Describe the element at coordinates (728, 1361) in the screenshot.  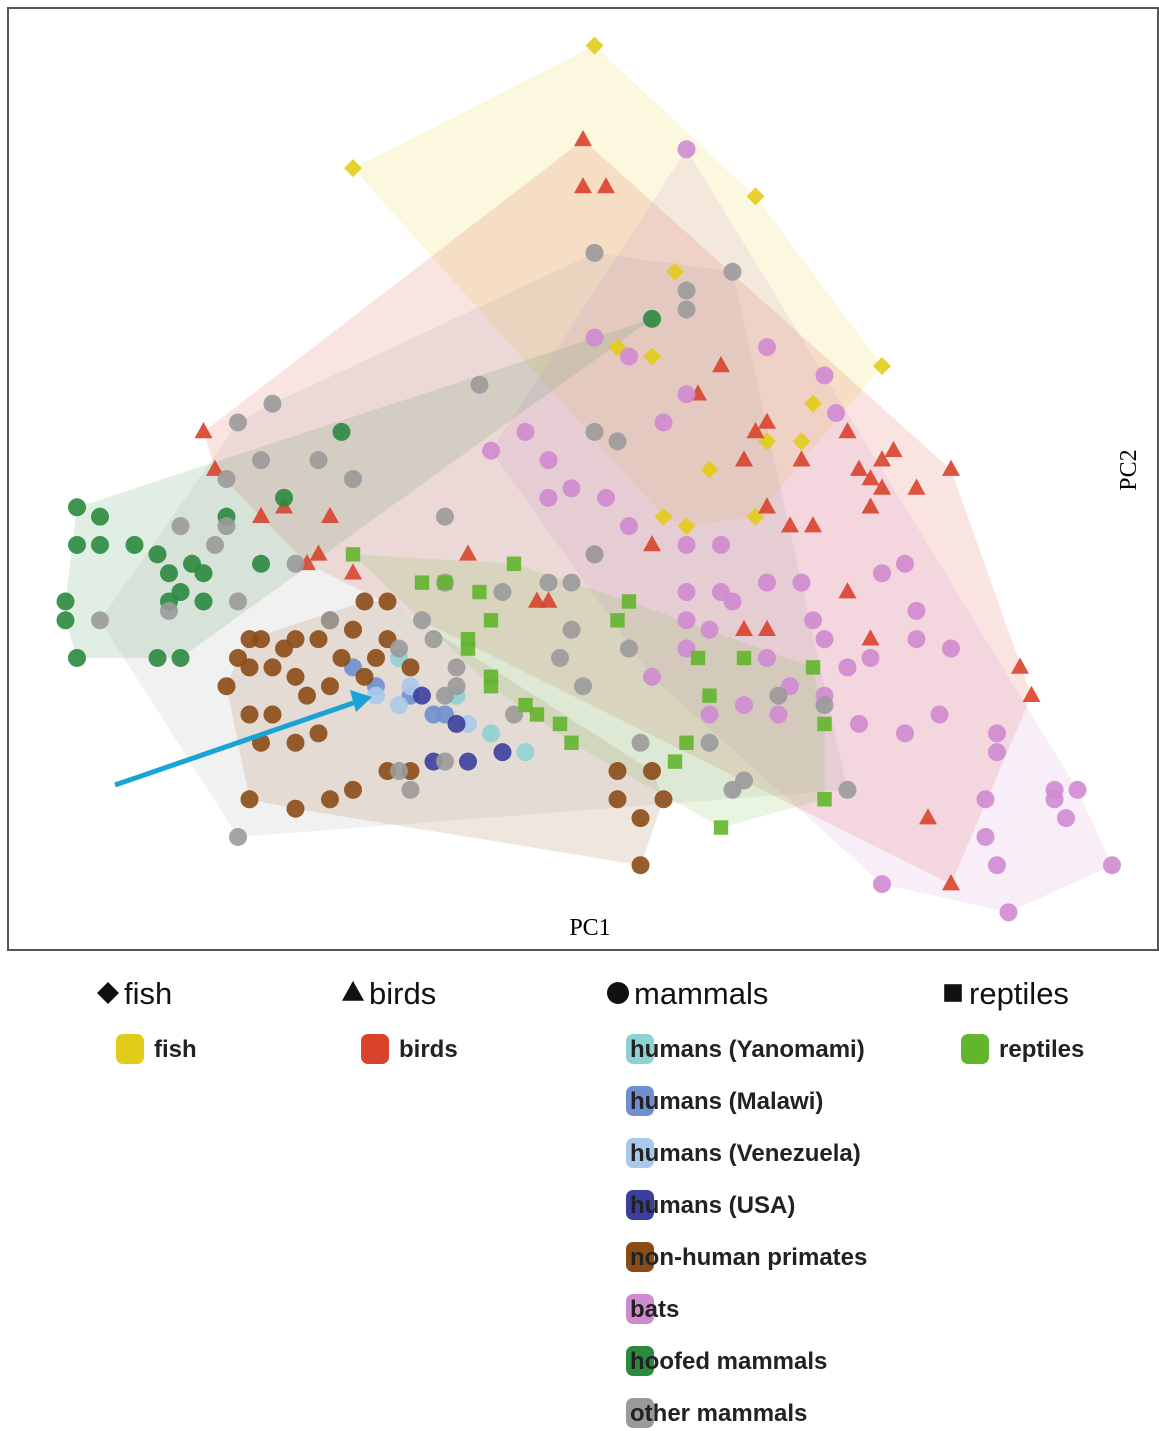
I see `legend-label: hoofed mammals` at that location.